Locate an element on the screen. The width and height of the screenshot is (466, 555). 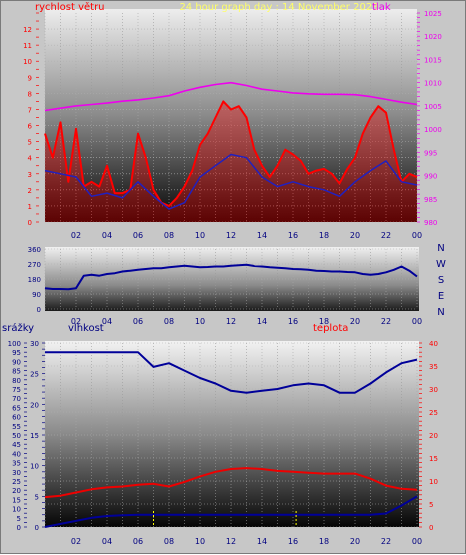
rain-label: srážky is located at coordinates (18, 328).